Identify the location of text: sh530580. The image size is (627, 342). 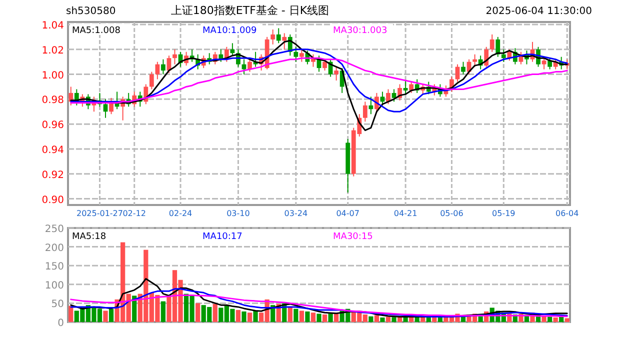
(91, 11).